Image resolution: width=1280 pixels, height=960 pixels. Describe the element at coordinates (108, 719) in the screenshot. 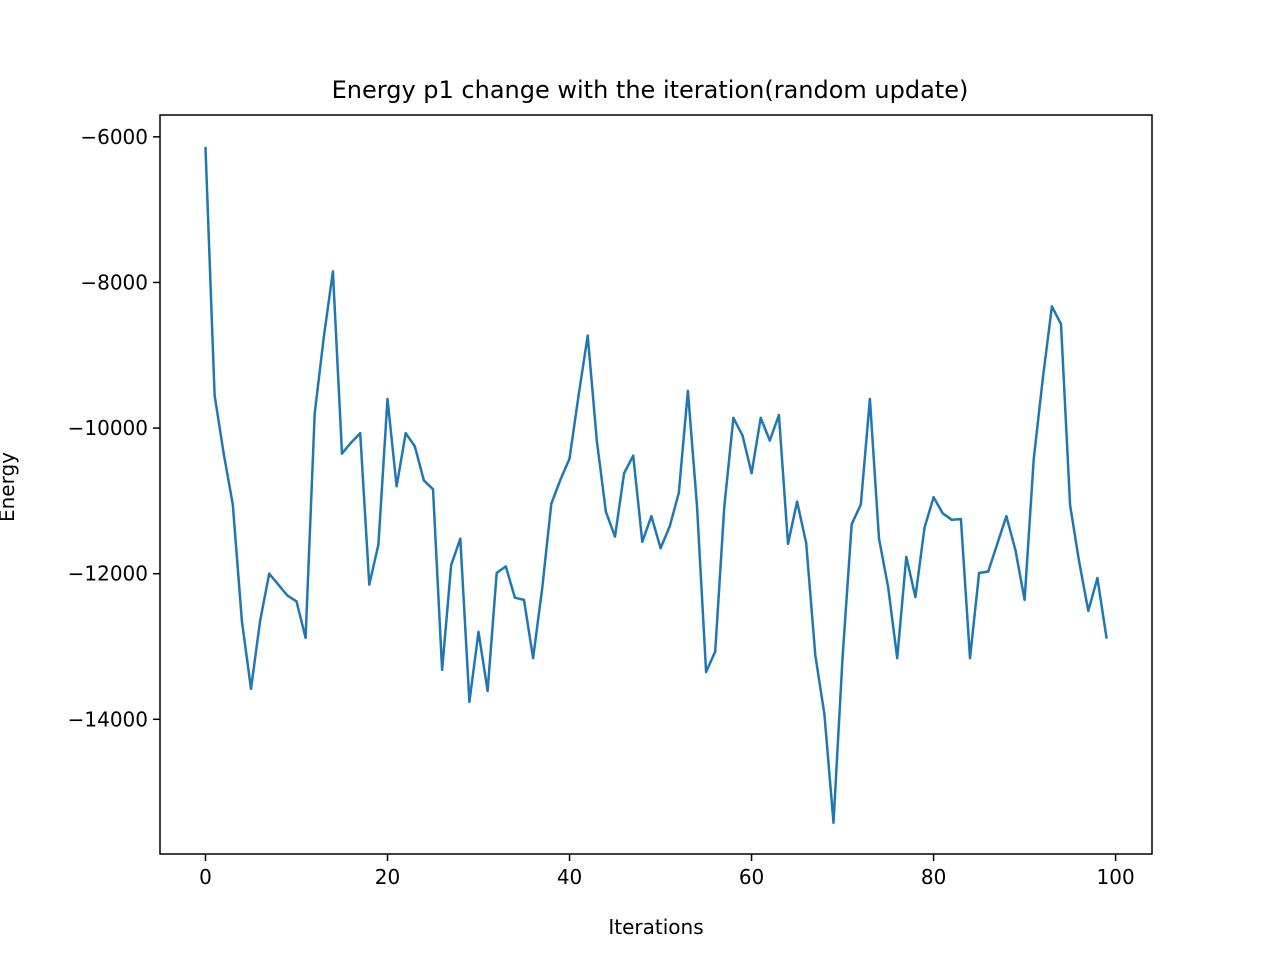

I see `y-tick-label: −14000` at that location.